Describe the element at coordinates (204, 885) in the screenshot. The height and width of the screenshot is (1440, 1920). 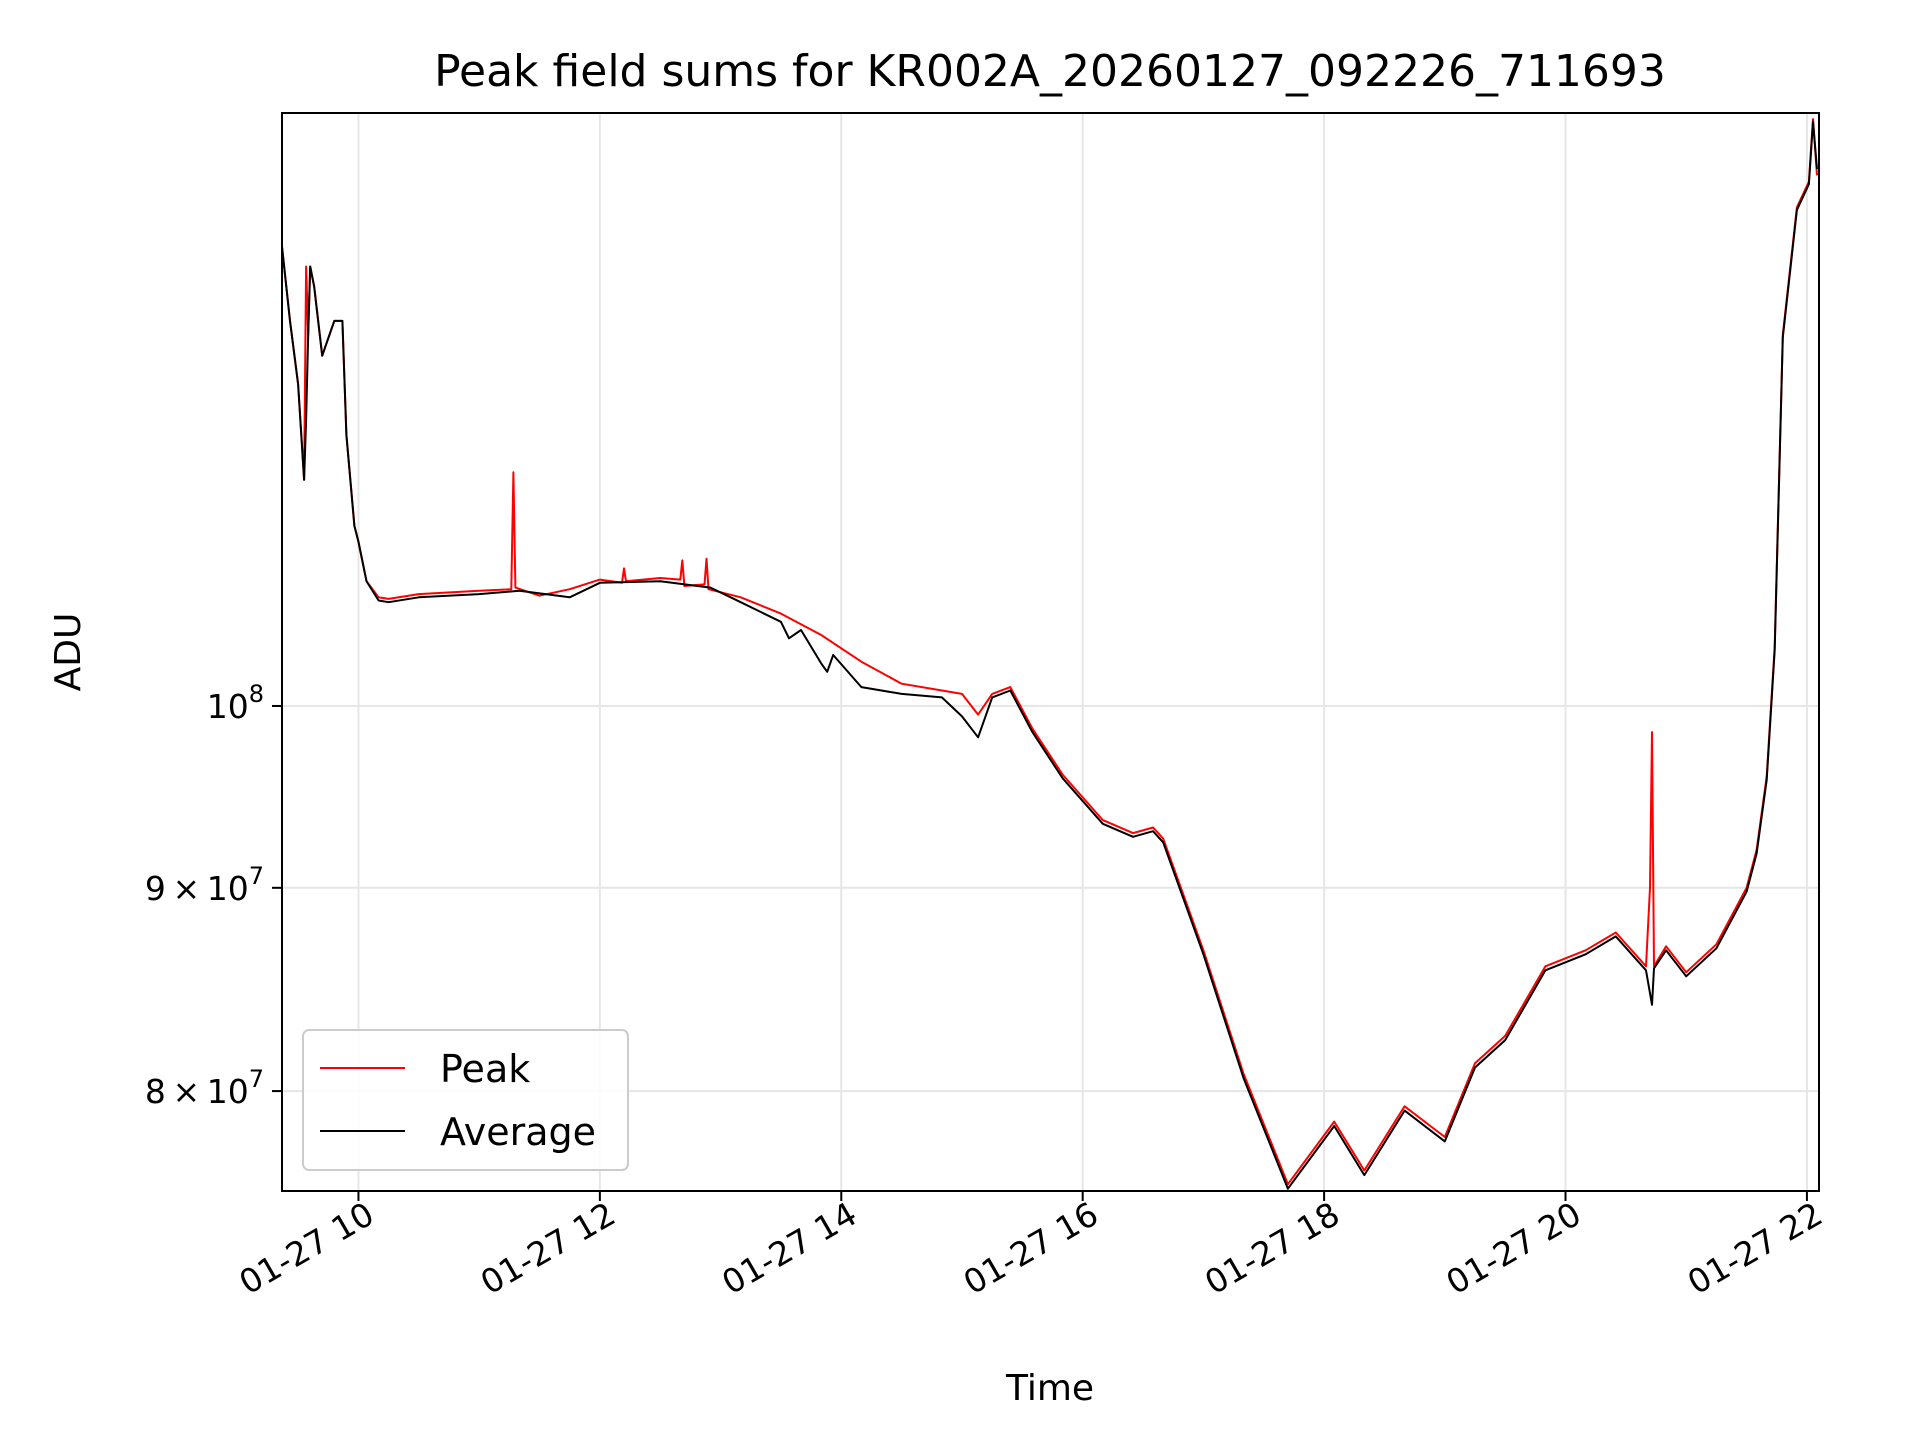
I see `y-tick-label: 9 × 10⁷` at that location.